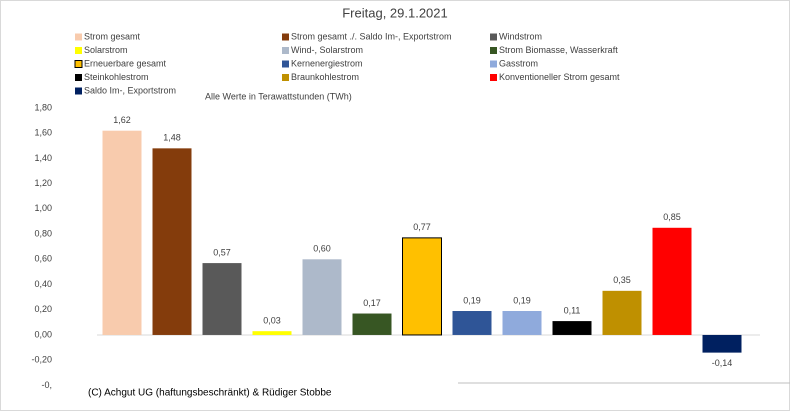  I want to click on y-tick-label: 0,20, so click(43, 309).